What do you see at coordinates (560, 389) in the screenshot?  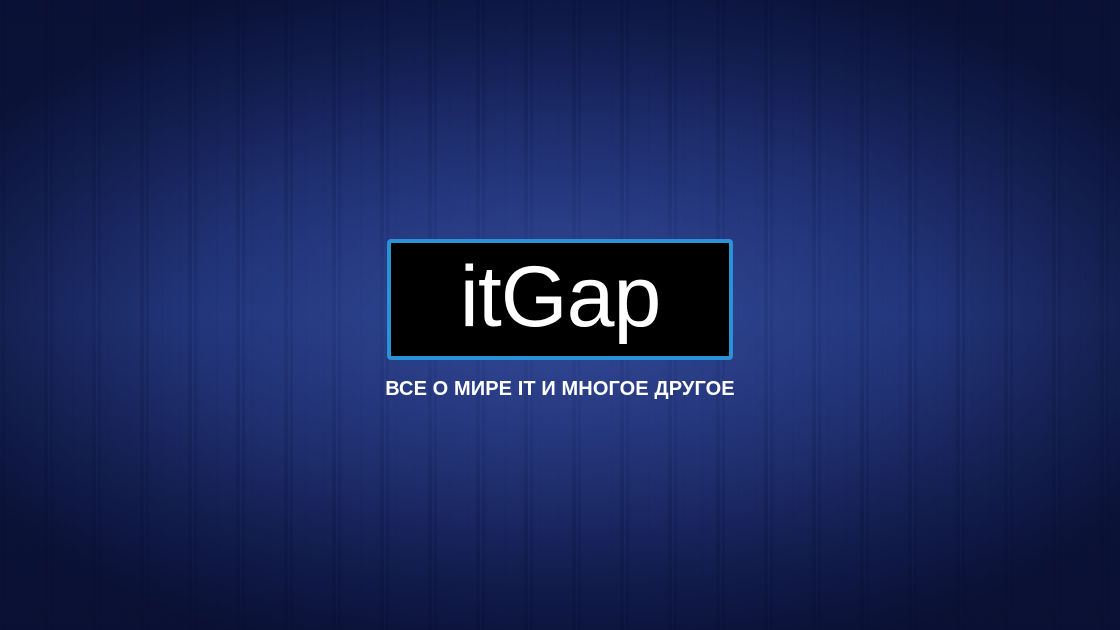 I see `tagline: ВСЕ О МИРЕ IT И МНОГОЕ ДРУГОЕ` at bounding box center [560, 389].